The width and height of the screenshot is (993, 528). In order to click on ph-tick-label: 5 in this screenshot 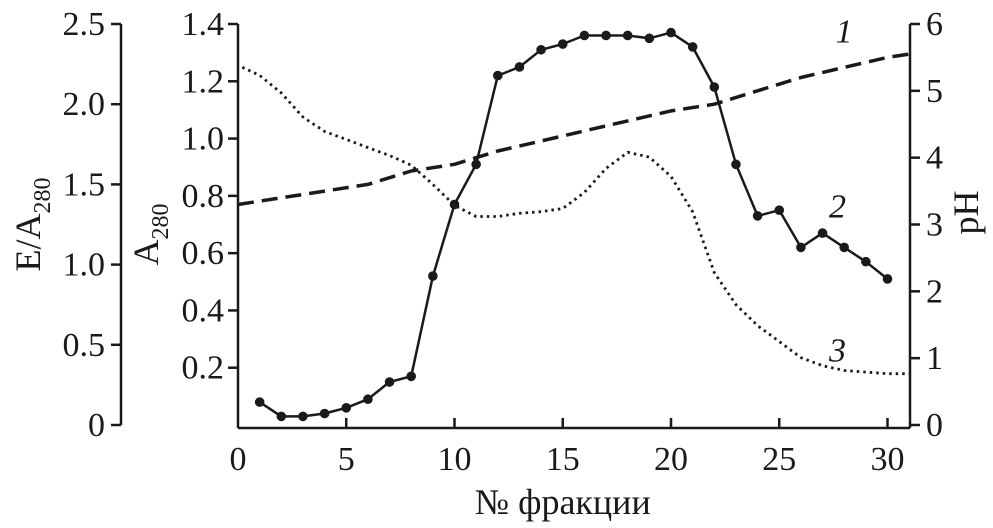, I will do `click(934, 91)`.